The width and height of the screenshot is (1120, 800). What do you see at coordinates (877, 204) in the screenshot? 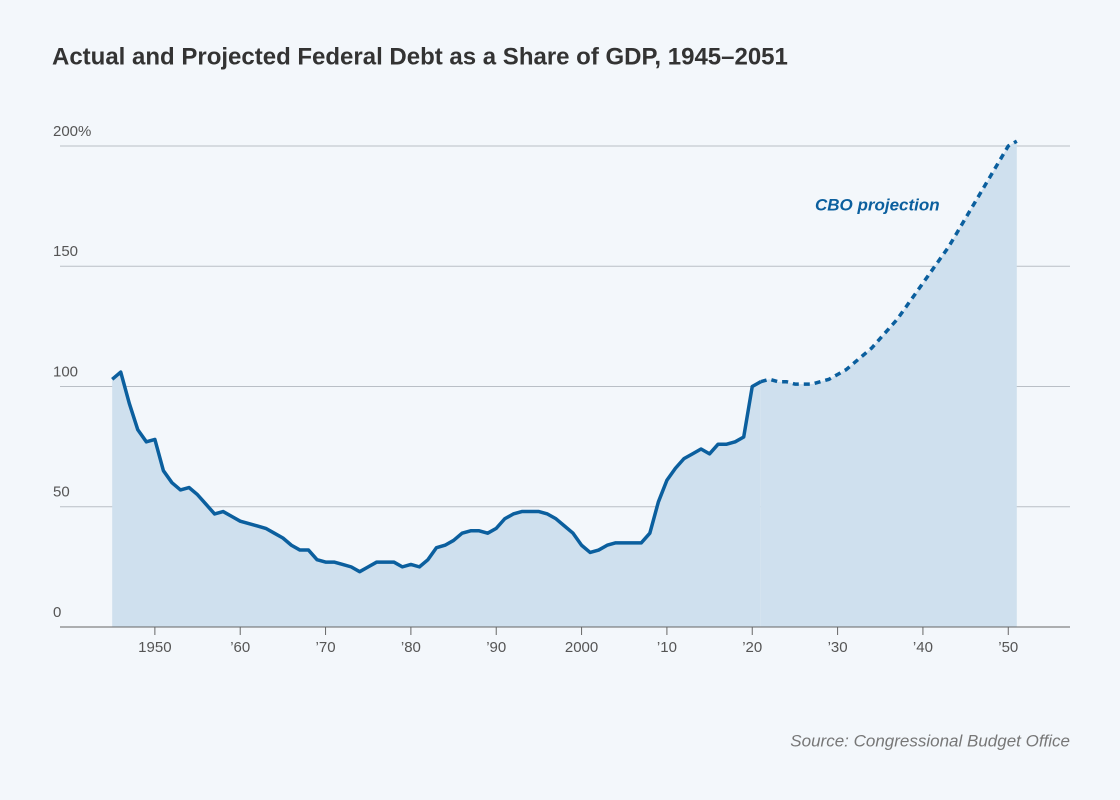
I see `annotation: CBO projection` at bounding box center [877, 204].